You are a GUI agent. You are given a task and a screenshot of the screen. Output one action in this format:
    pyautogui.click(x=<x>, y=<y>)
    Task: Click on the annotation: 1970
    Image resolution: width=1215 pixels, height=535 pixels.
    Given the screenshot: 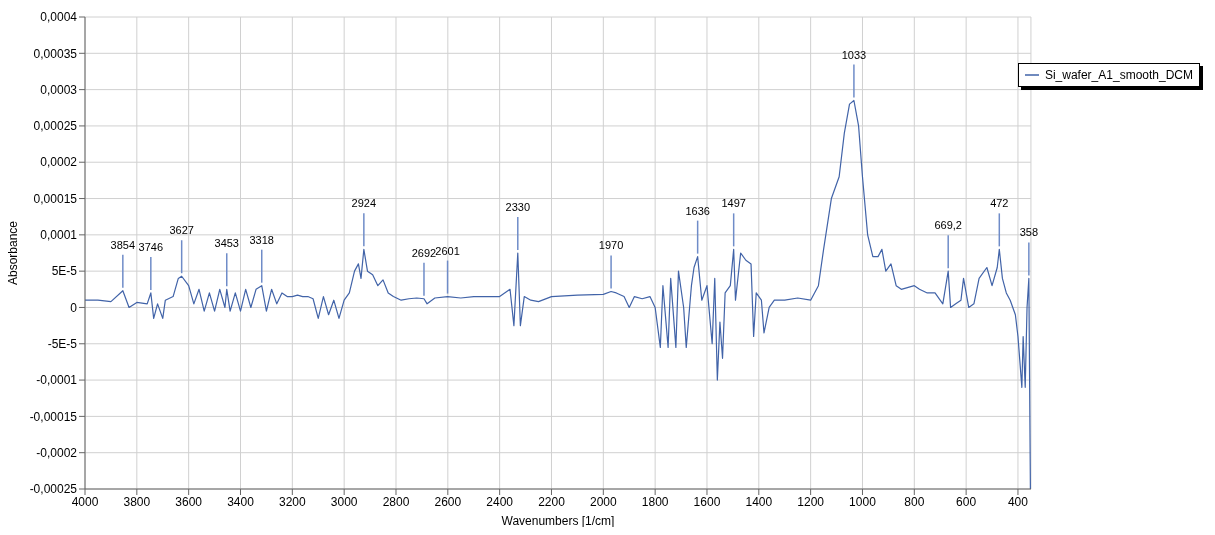 What is the action you would take?
    pyautogui.click(x=611, y=245)
    